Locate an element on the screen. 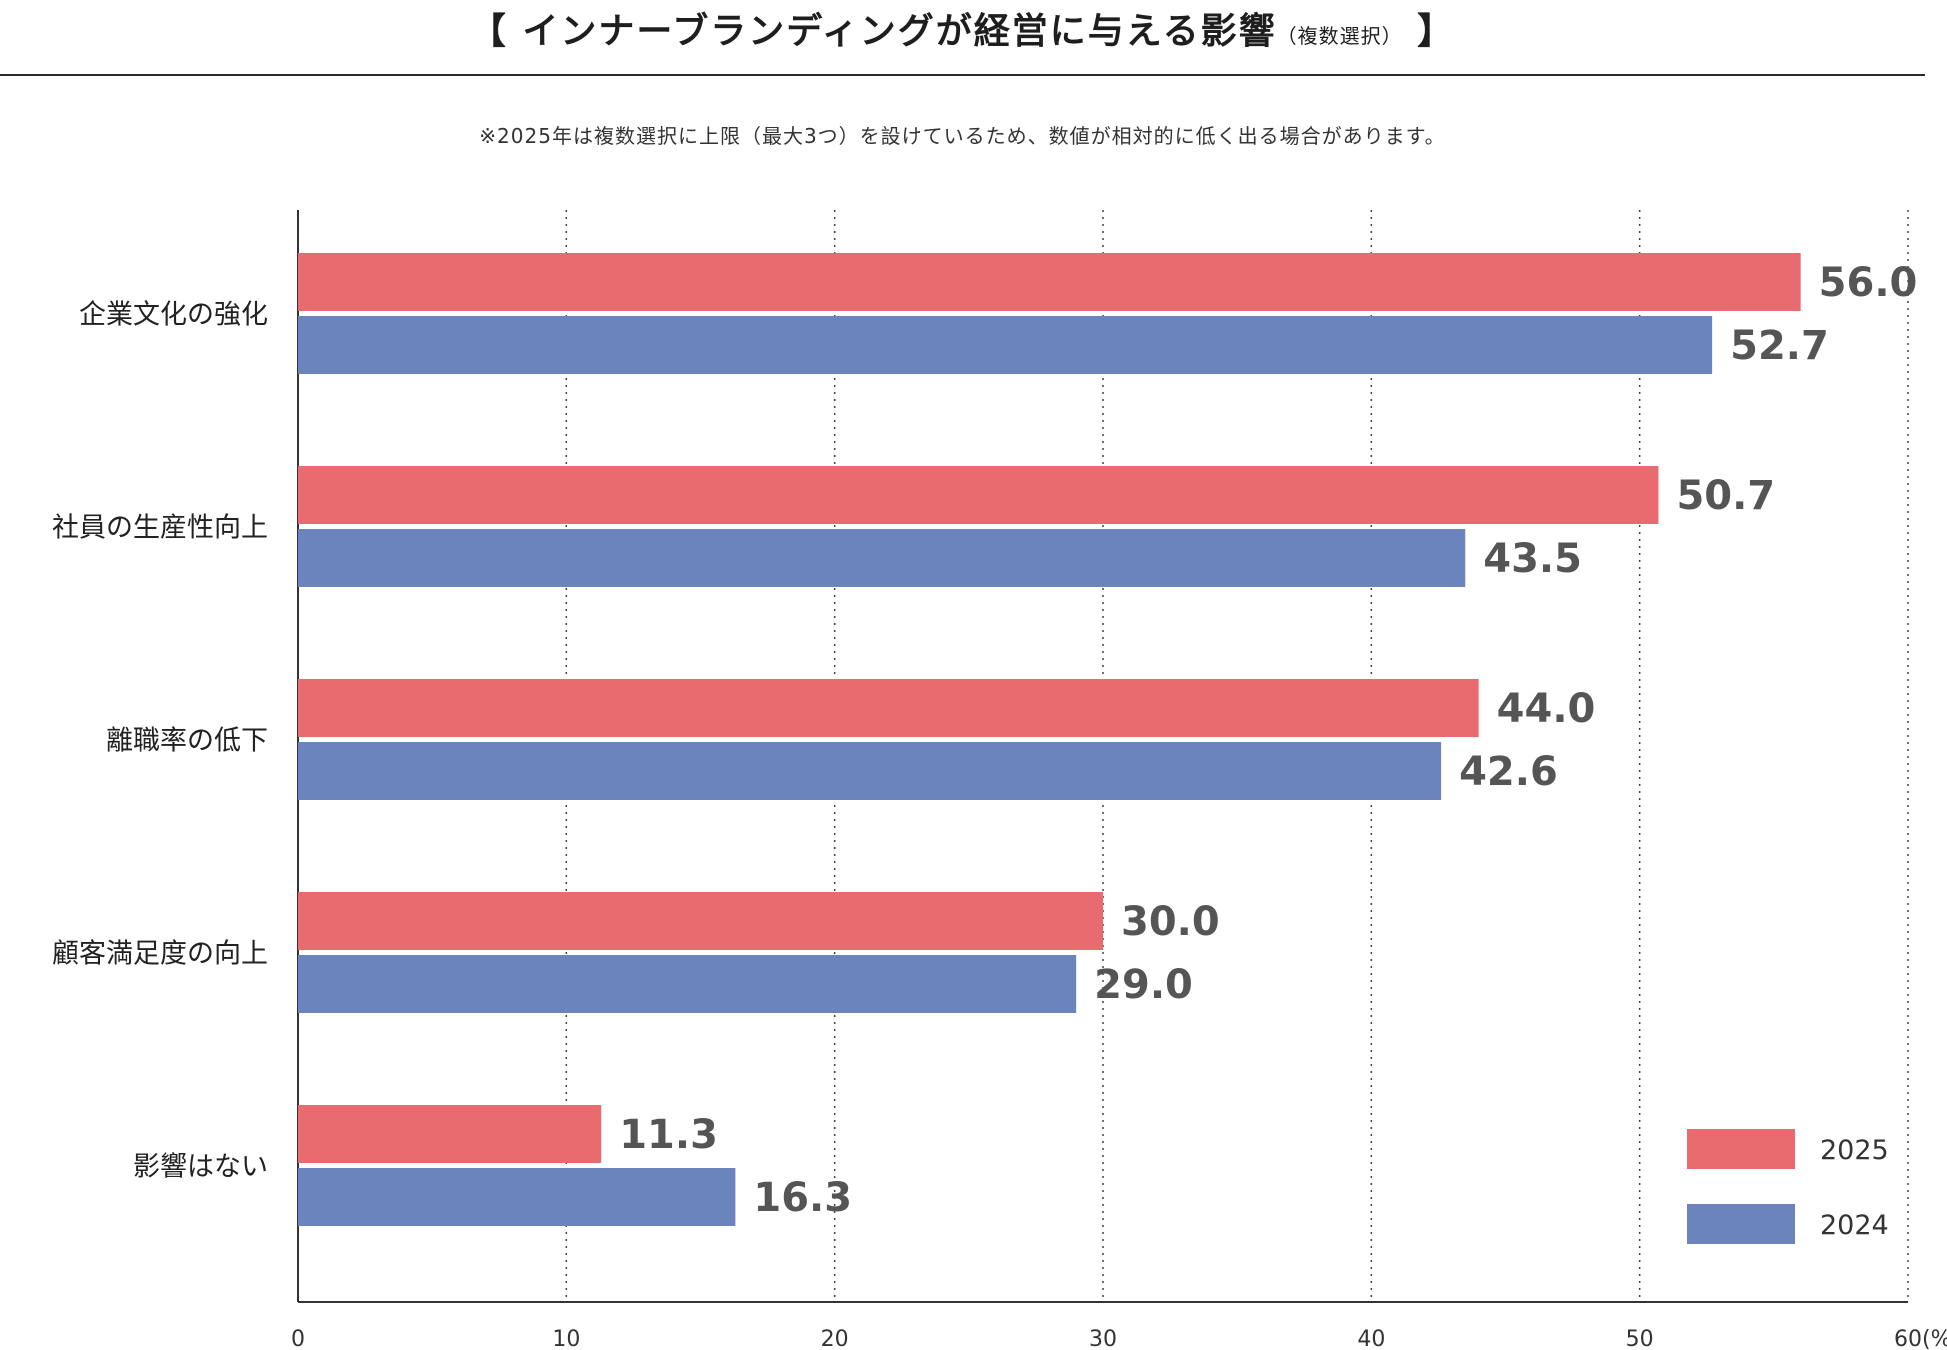 The image size is (1947, 1350). legend-swatch-2024 is located at coordinates (1741, 1224).